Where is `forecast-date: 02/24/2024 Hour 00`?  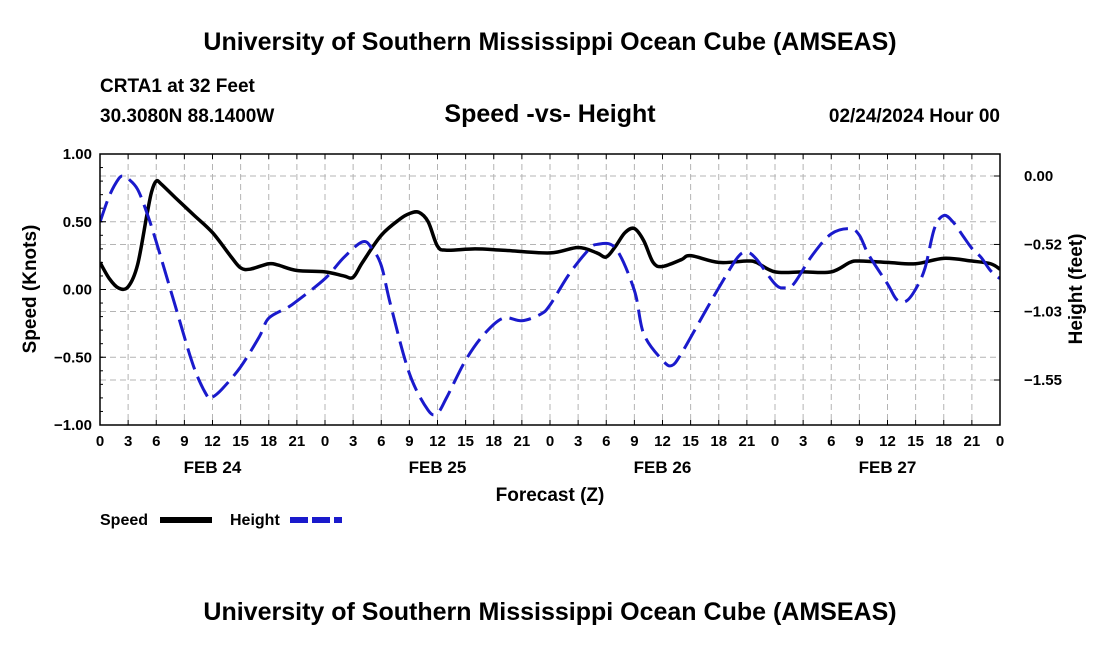 forecast-date: 02/24/2024 Hour 00 is located at coordinates (914, 116).